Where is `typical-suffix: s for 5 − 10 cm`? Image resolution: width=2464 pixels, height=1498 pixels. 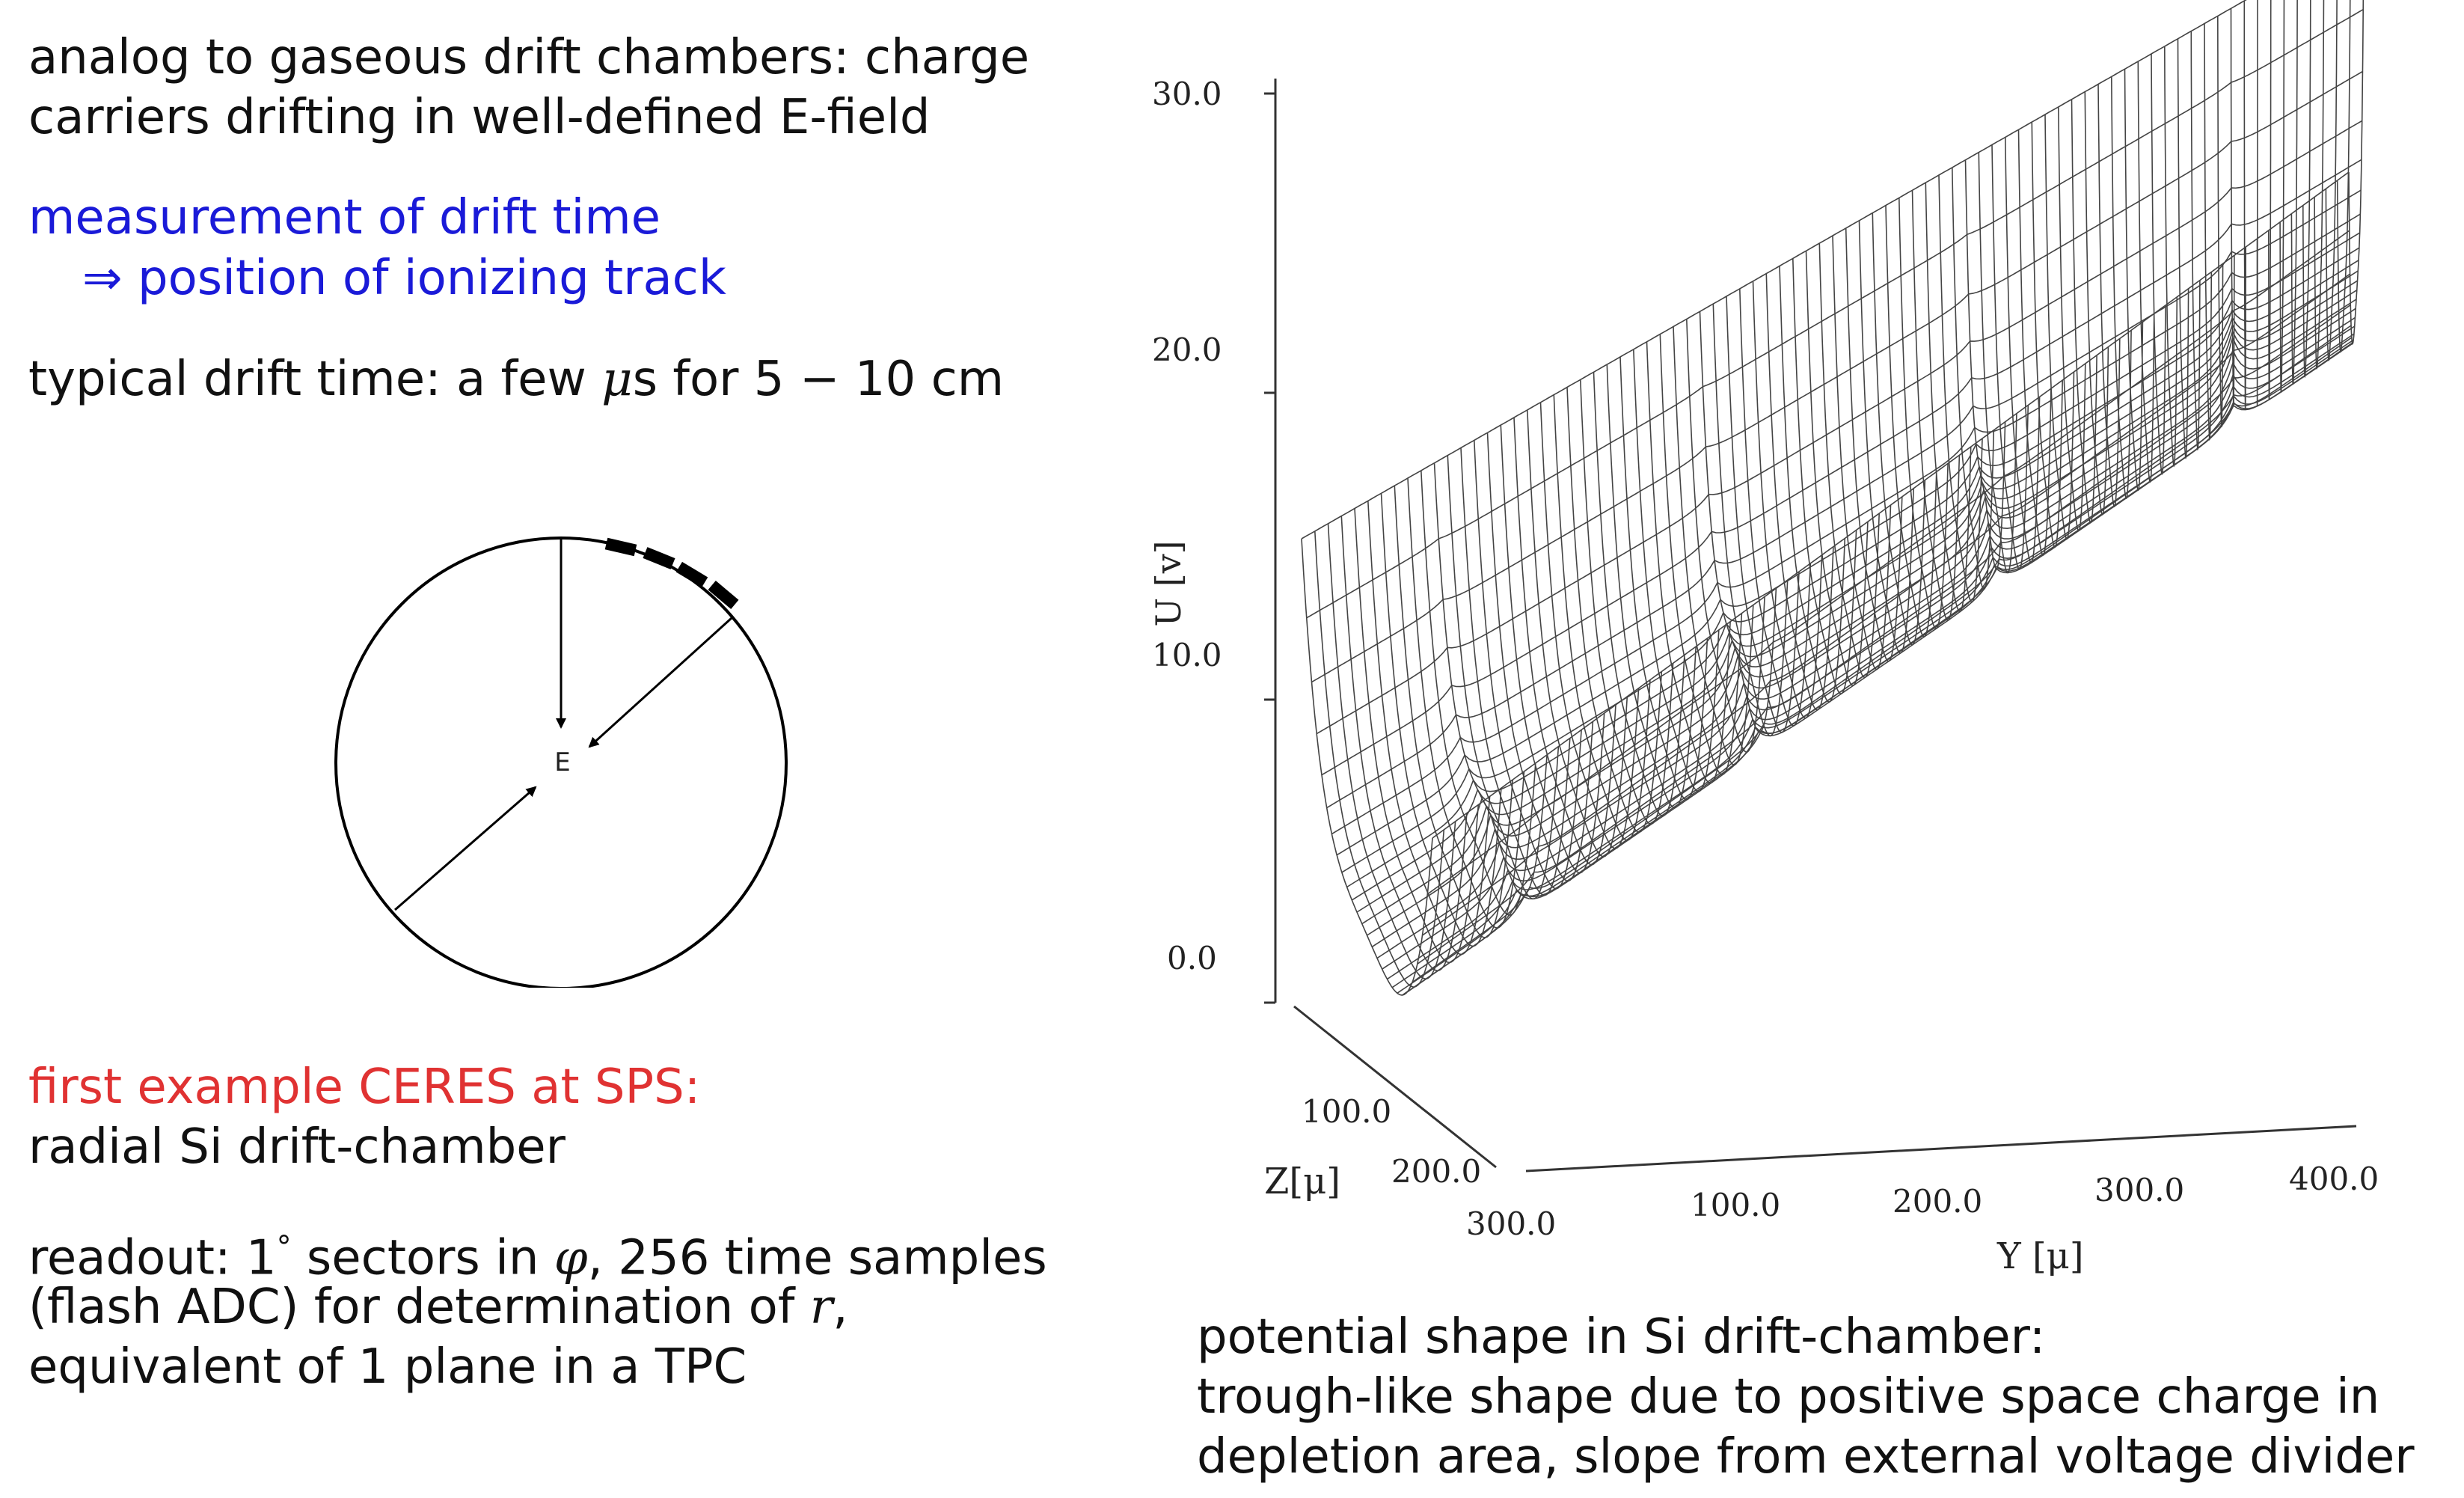
typical-suffix: s for 5 − 10 cm is located at coordinates (818, 379).